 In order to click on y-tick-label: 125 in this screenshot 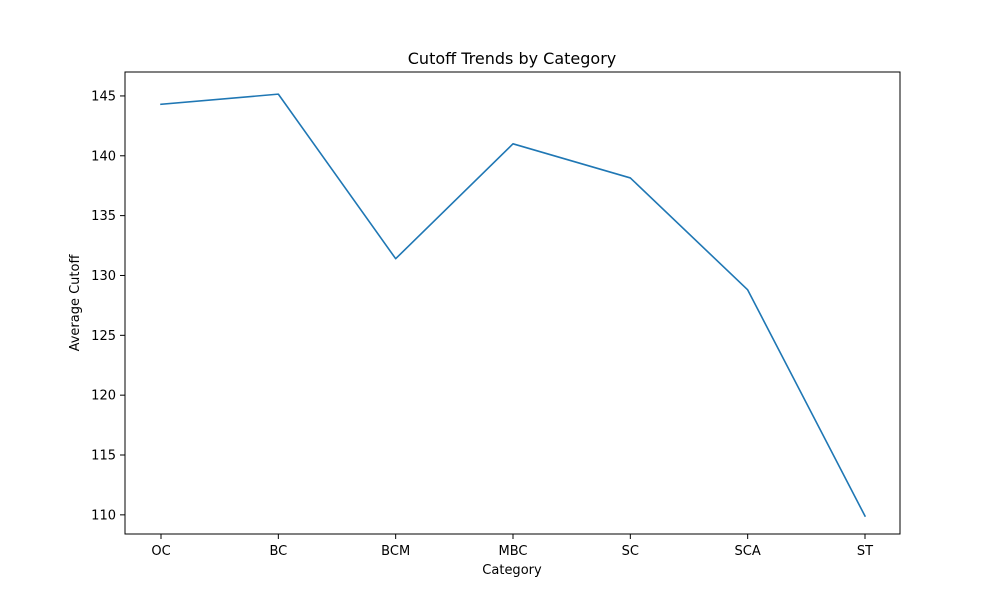, I will do `click(103, 336)`.